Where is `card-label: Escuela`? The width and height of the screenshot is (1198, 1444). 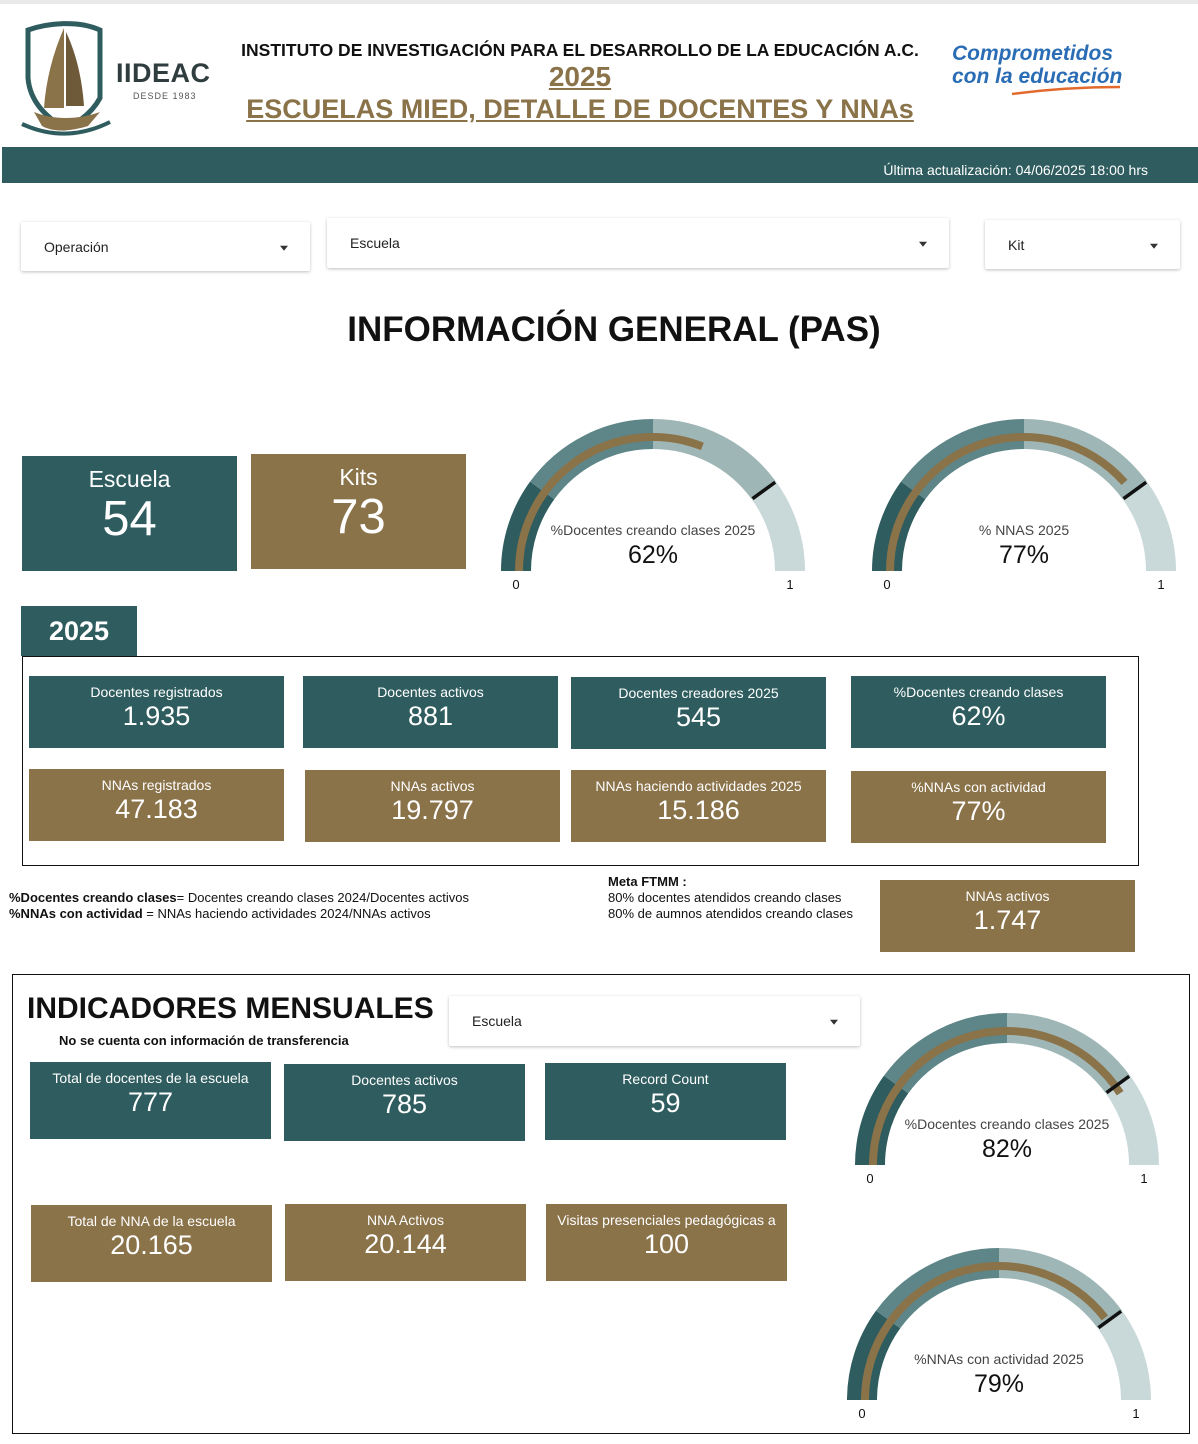
card-label: Escuela is located at coordinates (129, 479).